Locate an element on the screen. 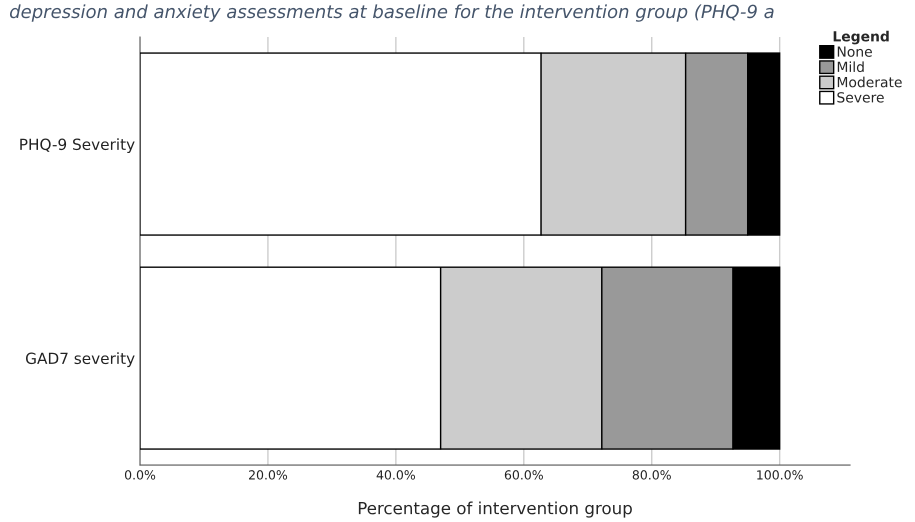 This screenshot has width=915, height=522. x-tick-label: 100.0% is located at coordinates (780, 475).